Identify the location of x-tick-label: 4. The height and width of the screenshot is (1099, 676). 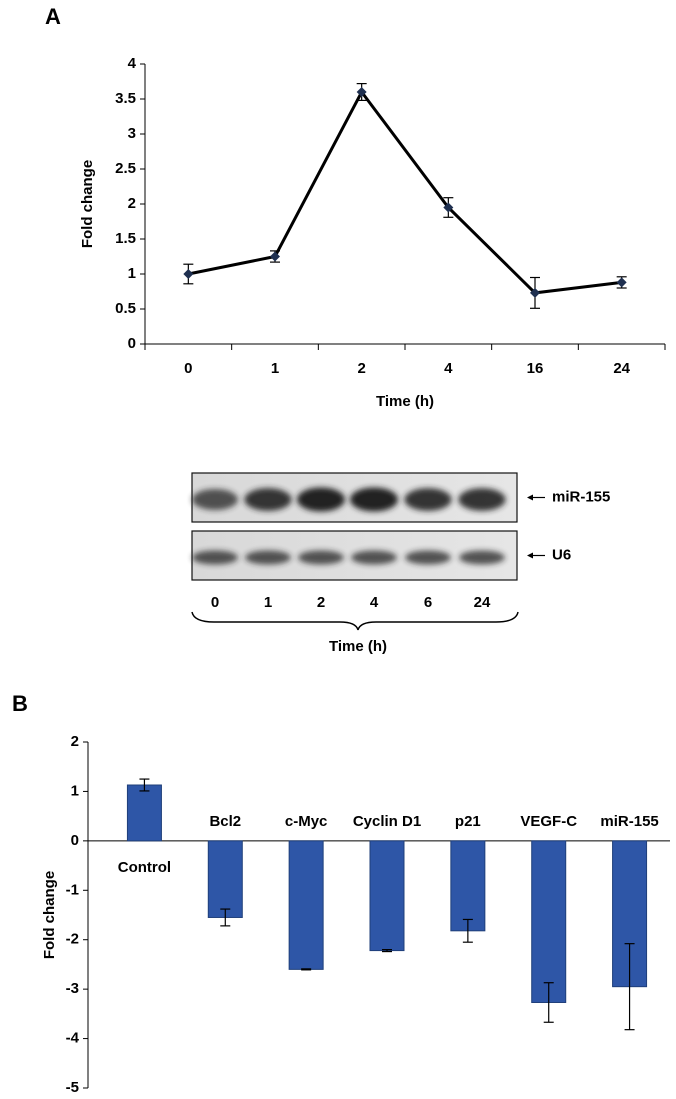
(448, 368).